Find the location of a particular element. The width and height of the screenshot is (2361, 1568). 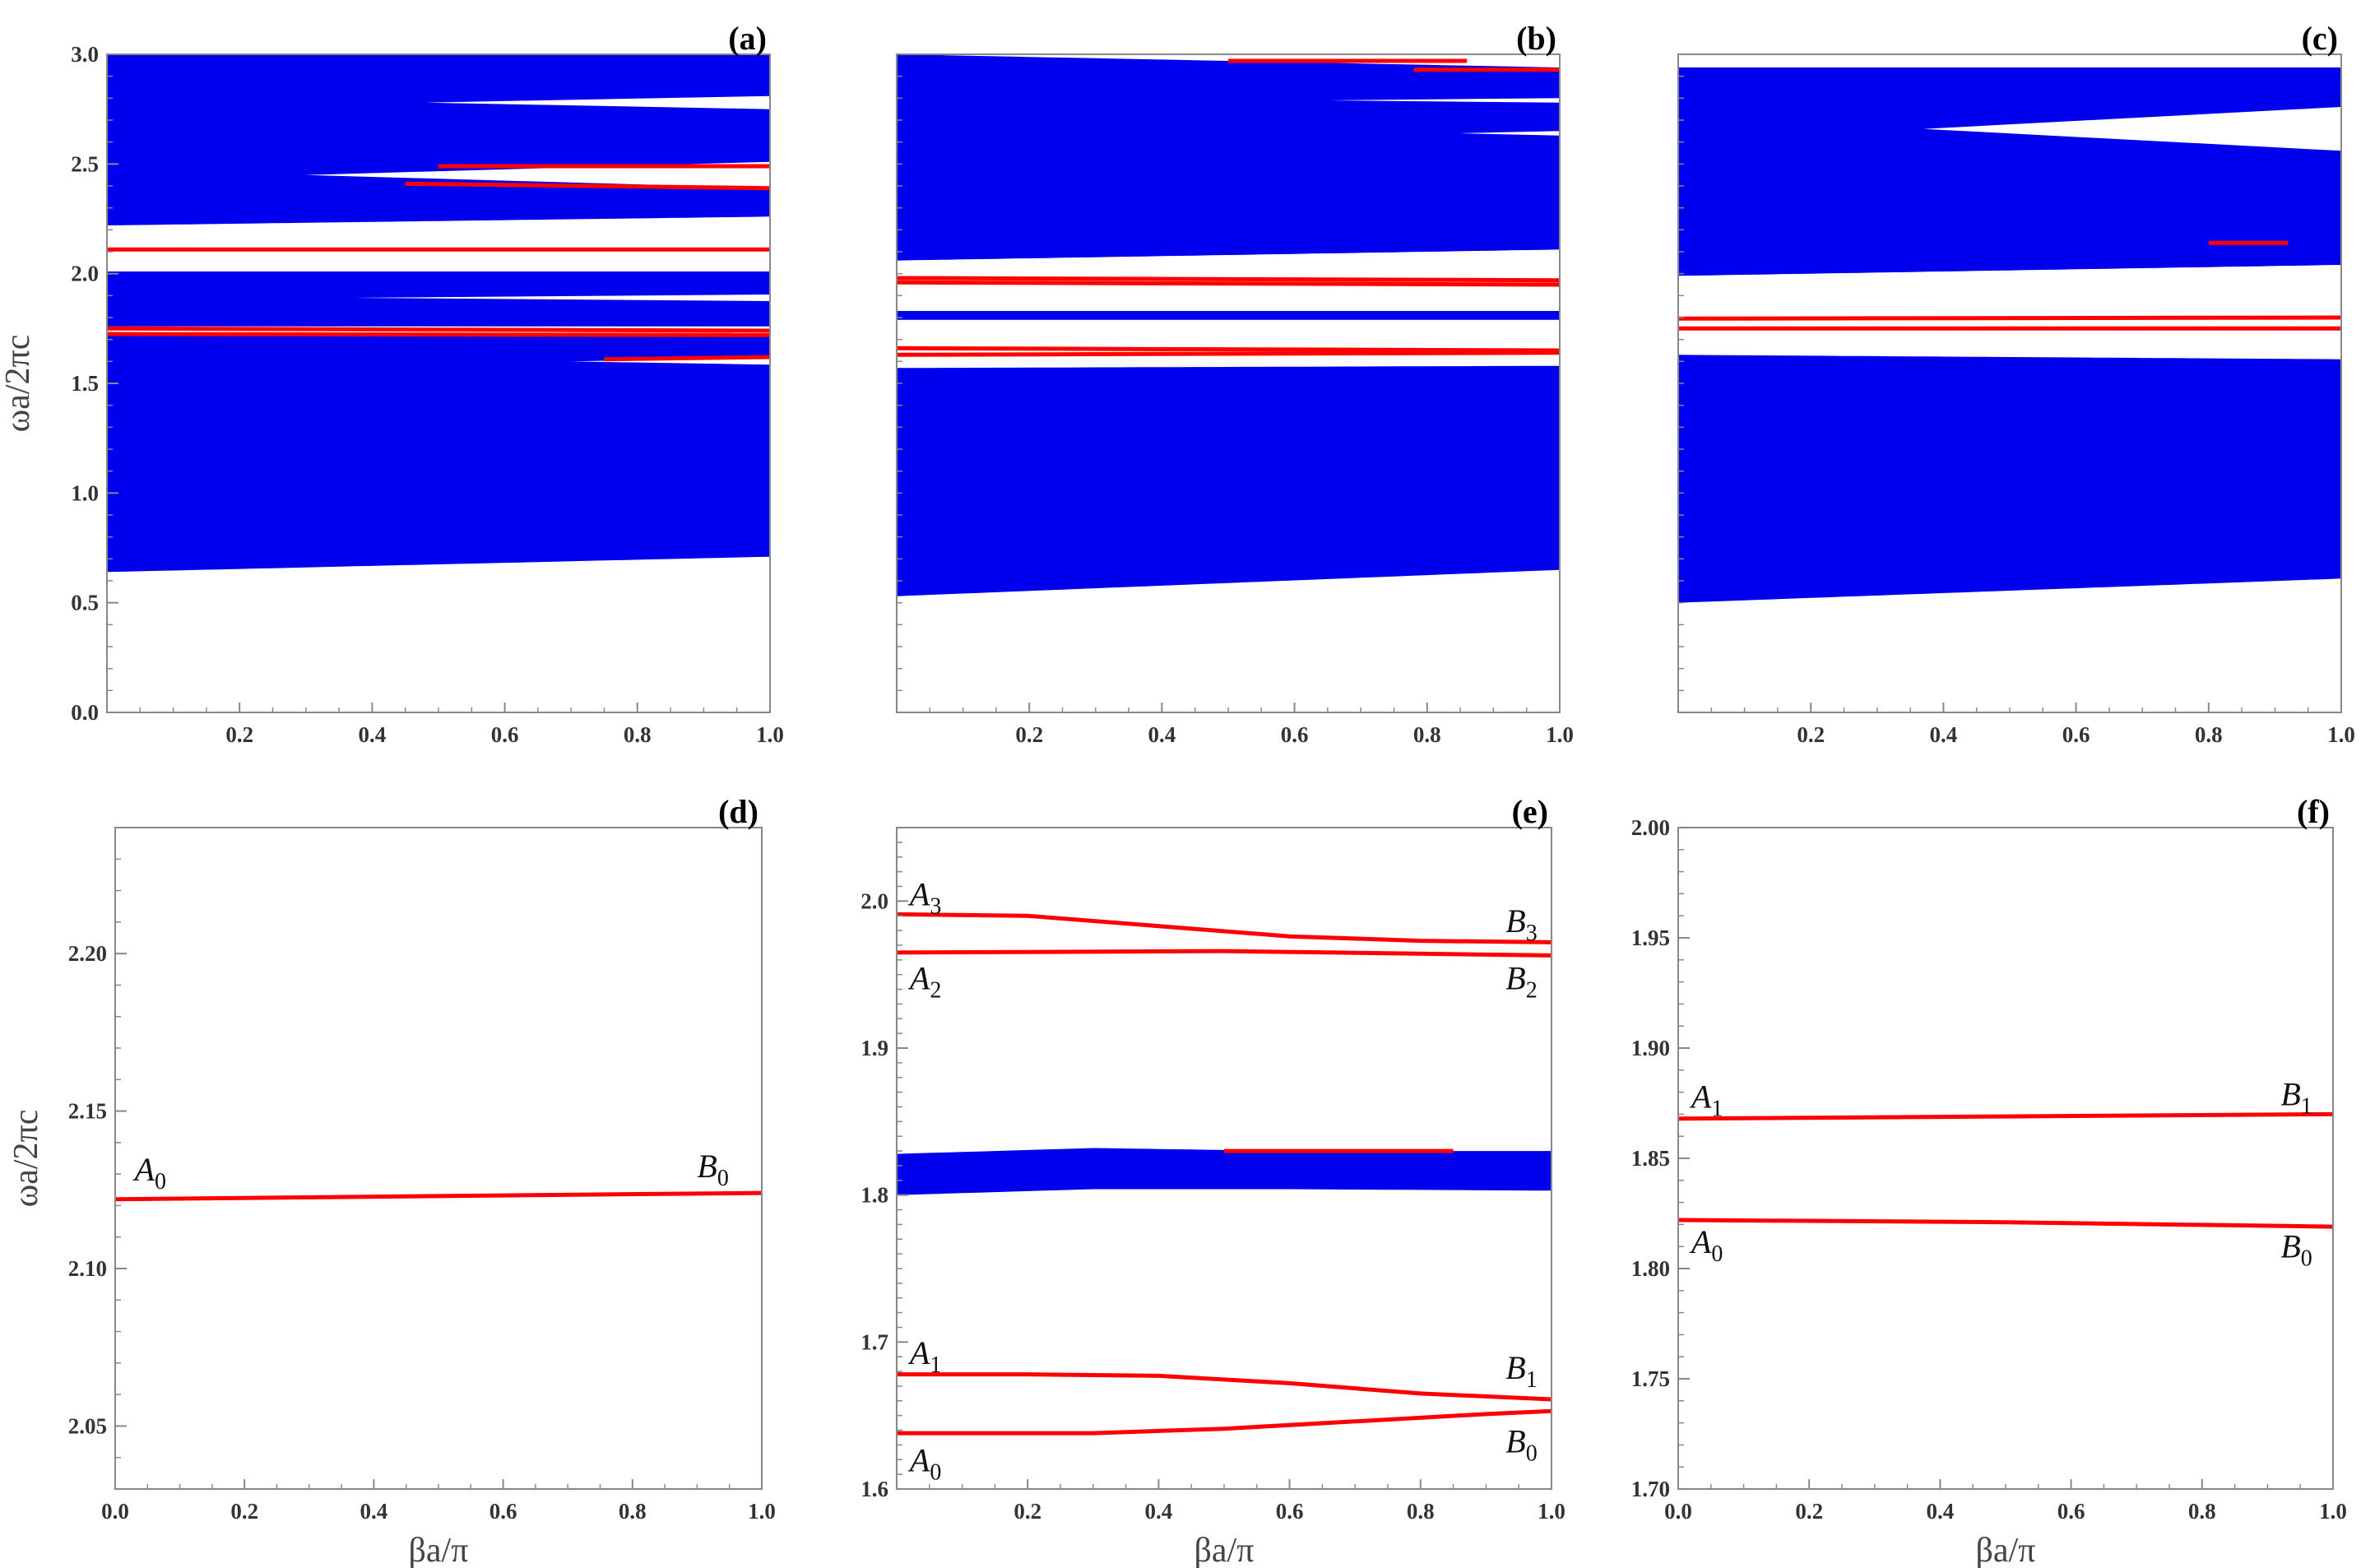

y-tick-label: 1.80 is located at coordinates (1650, 1268).